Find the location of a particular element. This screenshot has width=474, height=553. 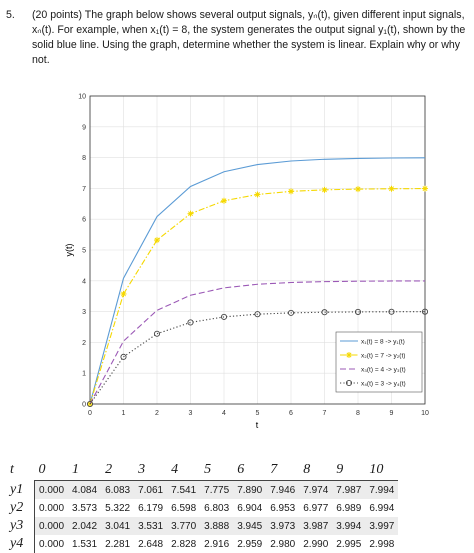

row-label: y3 is located at coordinates (20, 526).